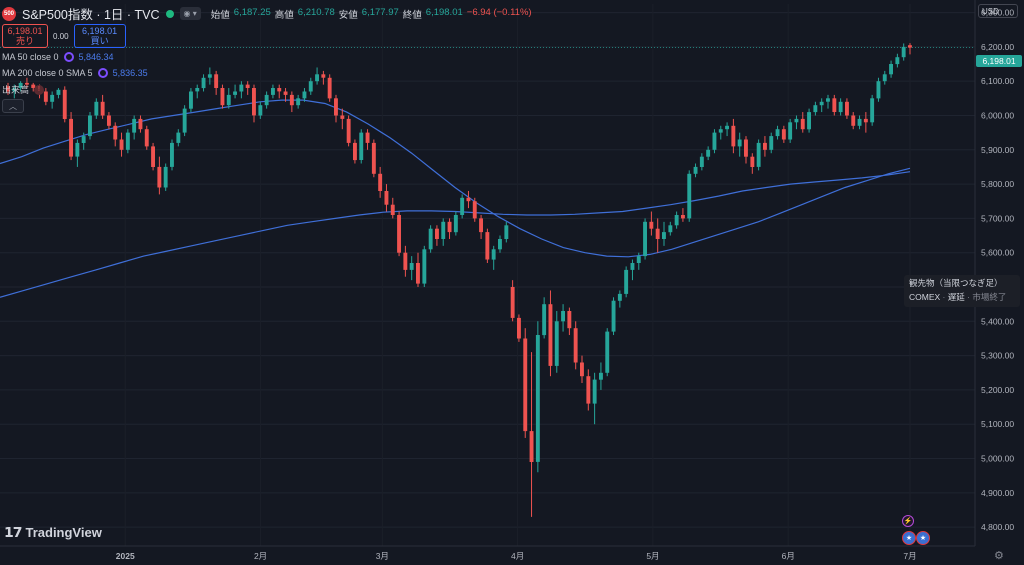  What do you see at coordinates (58, 57) in the screenshot?
I see `indicator-ma50: MA 50 close 0 5,846.34` at bounding box center [58, 57].